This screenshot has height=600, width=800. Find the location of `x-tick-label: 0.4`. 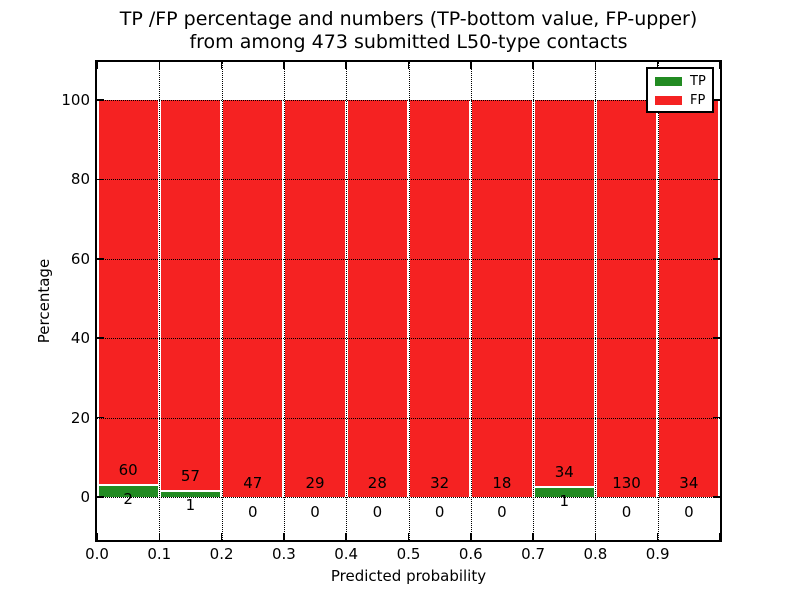

x-tick-label: 0.4 is located at coordinates (346, 554).